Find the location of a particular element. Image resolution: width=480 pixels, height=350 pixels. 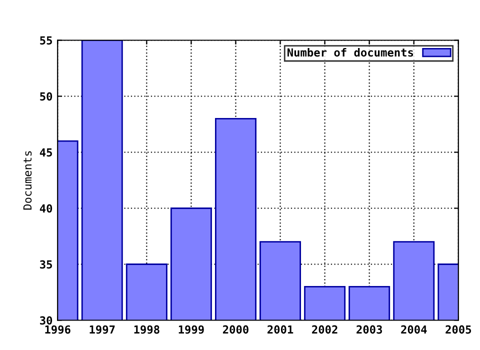

x-tick-label: 2002 is located at coordinates (325, 329).